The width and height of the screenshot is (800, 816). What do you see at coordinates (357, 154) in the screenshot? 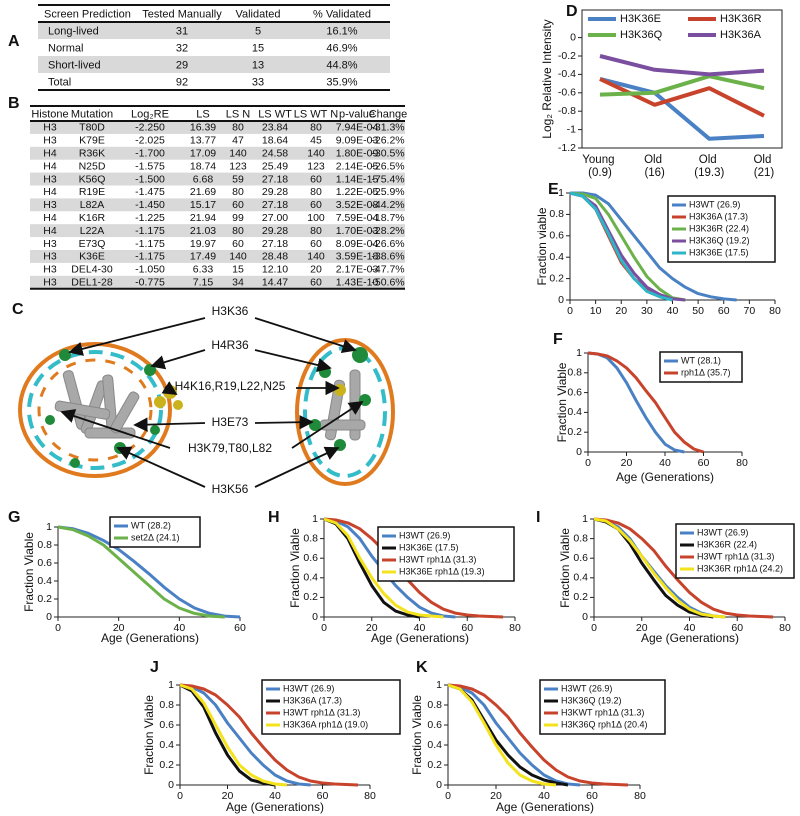
I see `table-cell: 1.80E-09` at bounding box center [357, 154].